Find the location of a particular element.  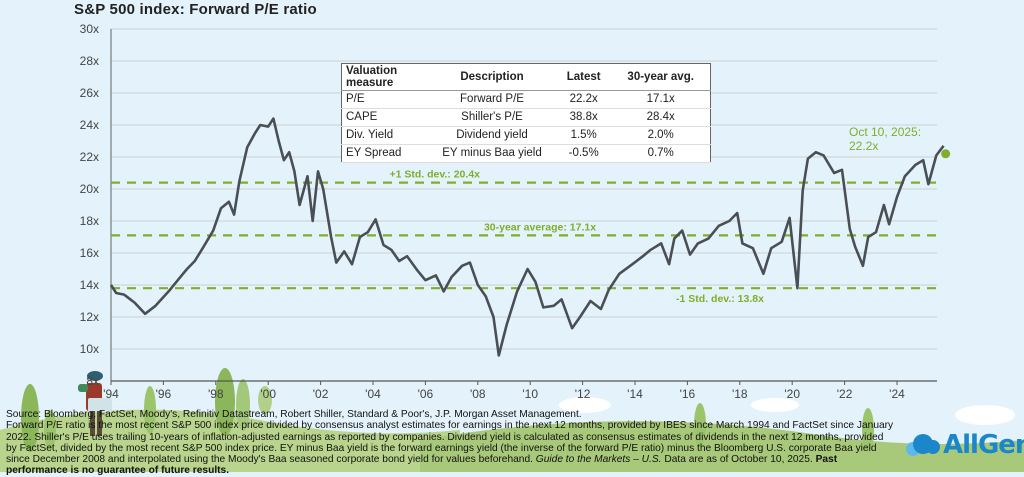

y-tick-label: 26x is located at coordinates (89, 93).